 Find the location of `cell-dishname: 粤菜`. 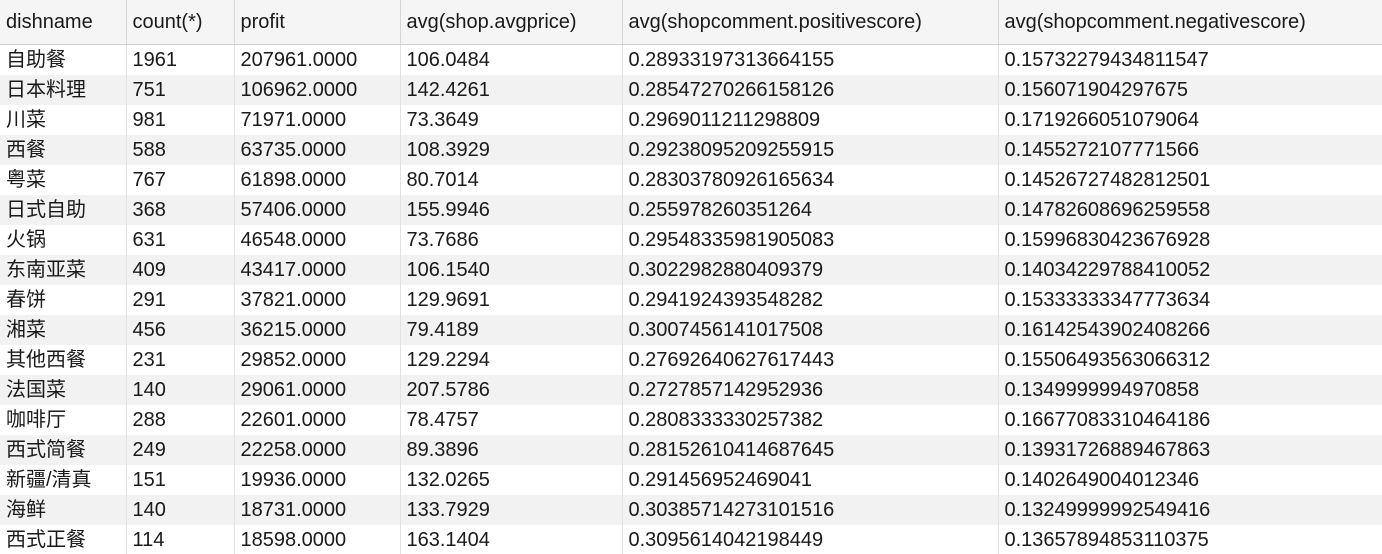

cell-dishname: 粤菜 is located at coordinates (63, 180).